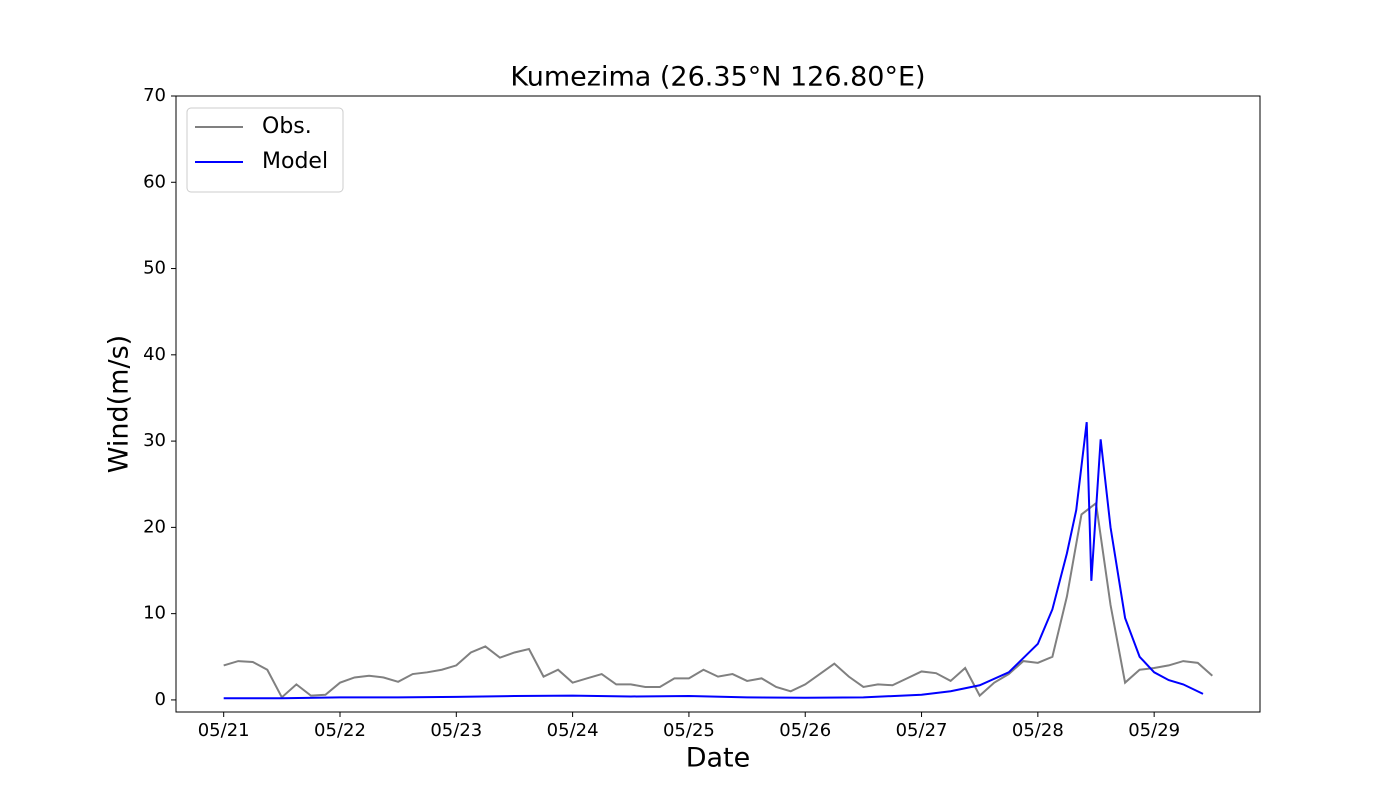 The width and height of the screenshot is (1400, 804). What do you see at coordinates (340, 730) in the screenshot?
I see `x-tick-label: 05/22` at bounding box center [340, 730].